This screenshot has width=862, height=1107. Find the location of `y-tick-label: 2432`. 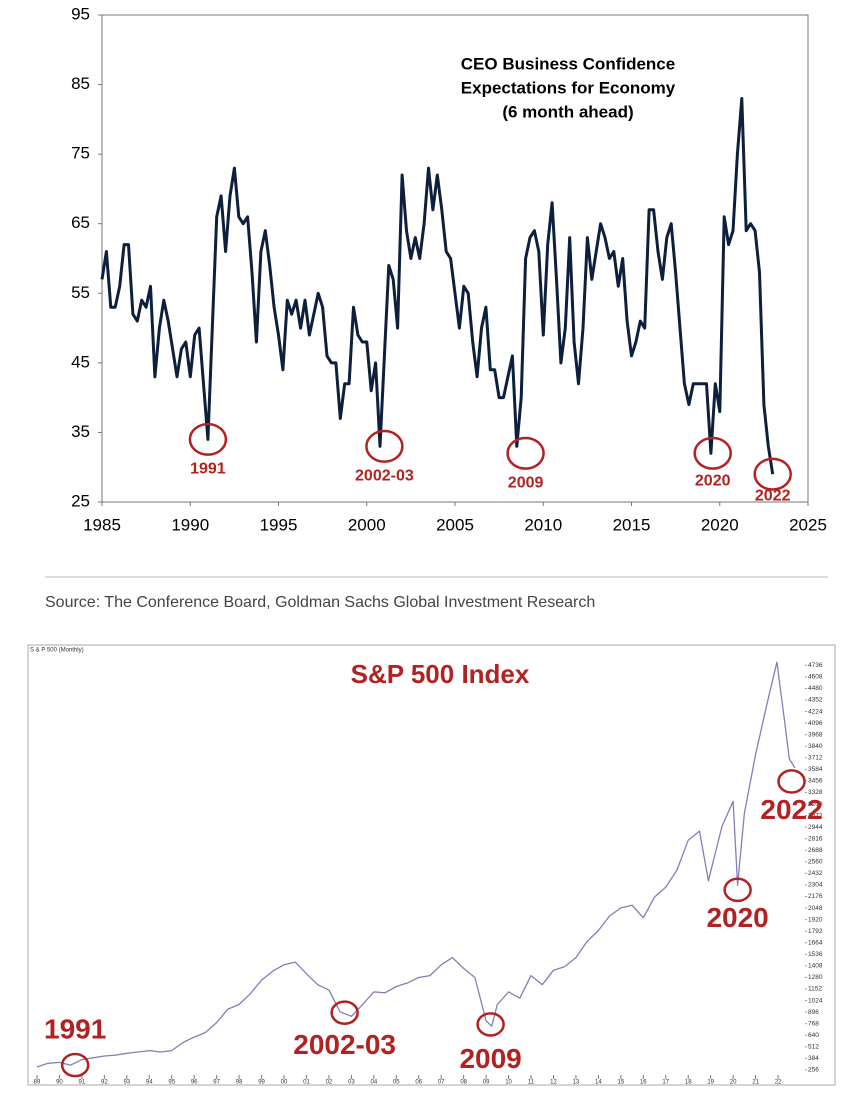

y-tick-label: 2432 is located at coordinates (815, 873).